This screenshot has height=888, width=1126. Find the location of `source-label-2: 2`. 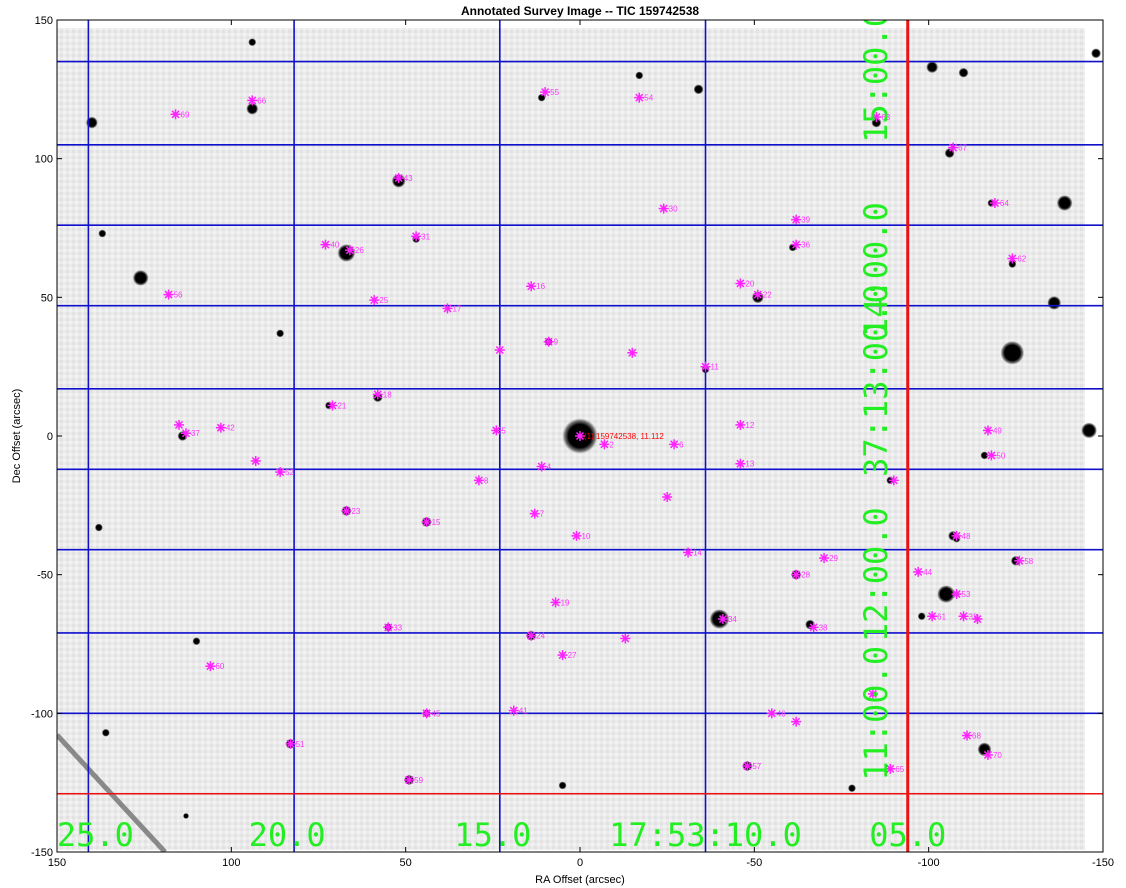

source-label-2: 2 is located at coordinates (611, 444).